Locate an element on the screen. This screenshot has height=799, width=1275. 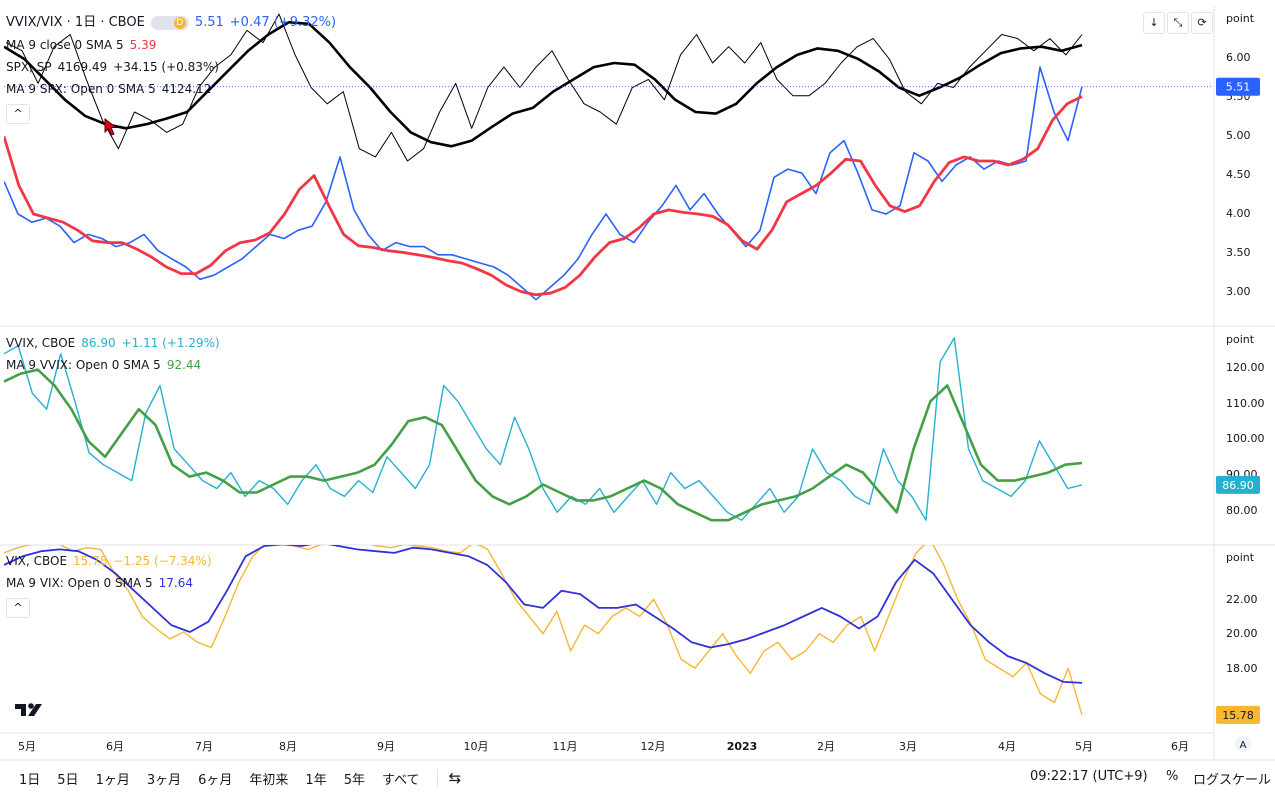
range-1d: 1日 is located at coordinates (30, 780).